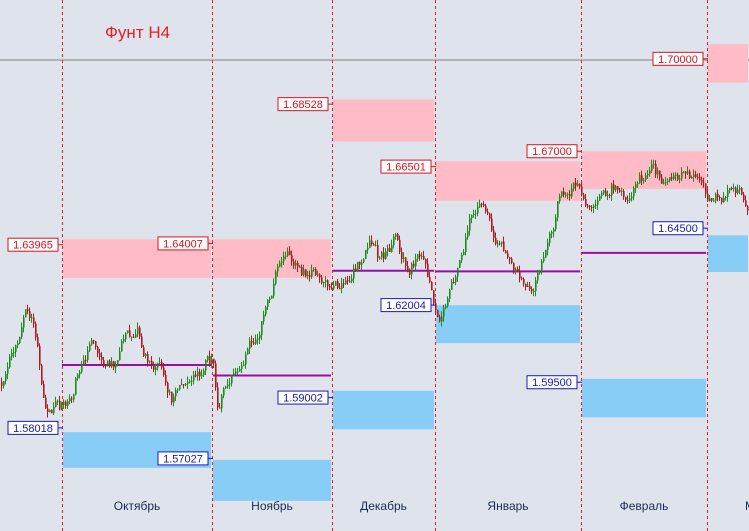  I want to click on support-label-text: 1.62004, so click(406, 306).